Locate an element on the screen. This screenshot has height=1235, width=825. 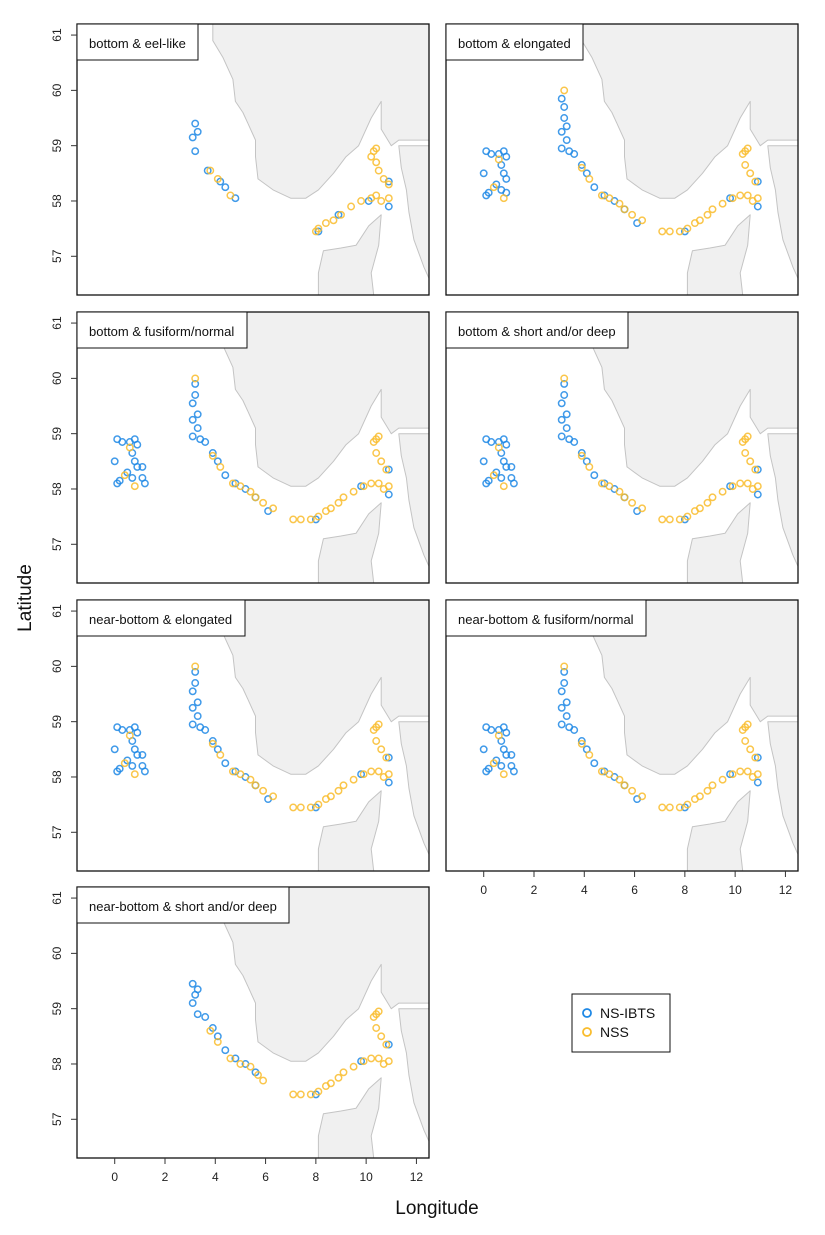
facet-label: bottom & elongated is located at coordinates (514, 43).